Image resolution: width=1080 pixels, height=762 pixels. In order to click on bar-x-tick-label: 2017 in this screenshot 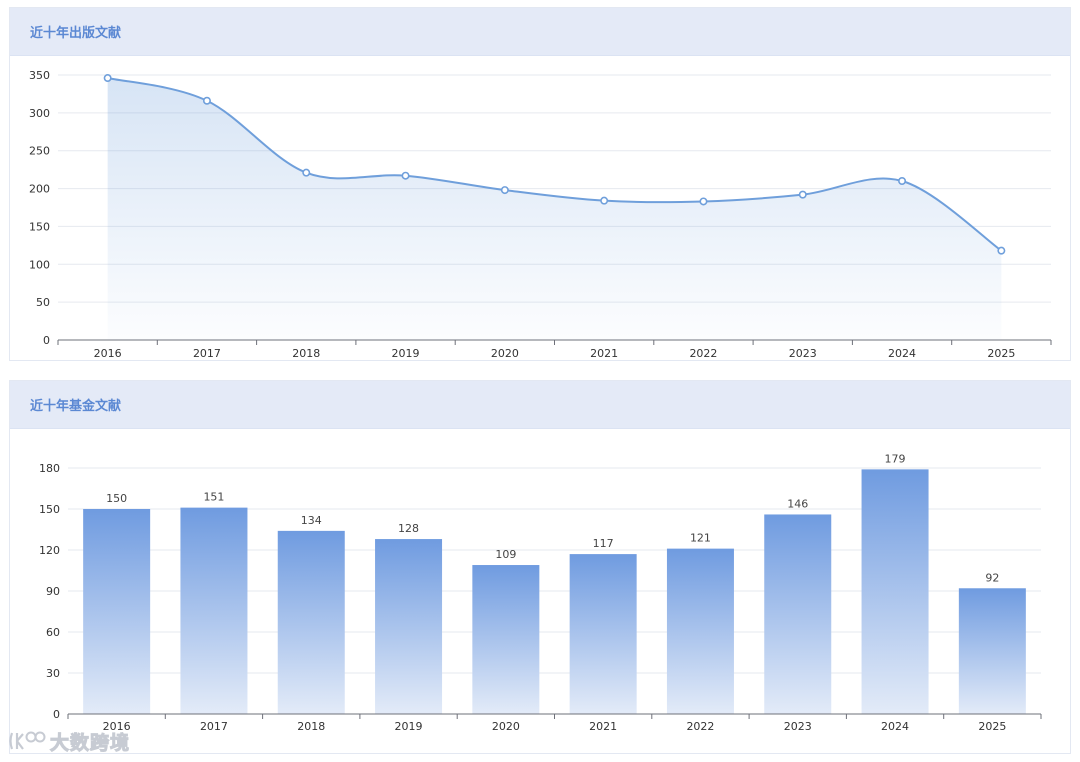, I will do `click(214, 726)`.